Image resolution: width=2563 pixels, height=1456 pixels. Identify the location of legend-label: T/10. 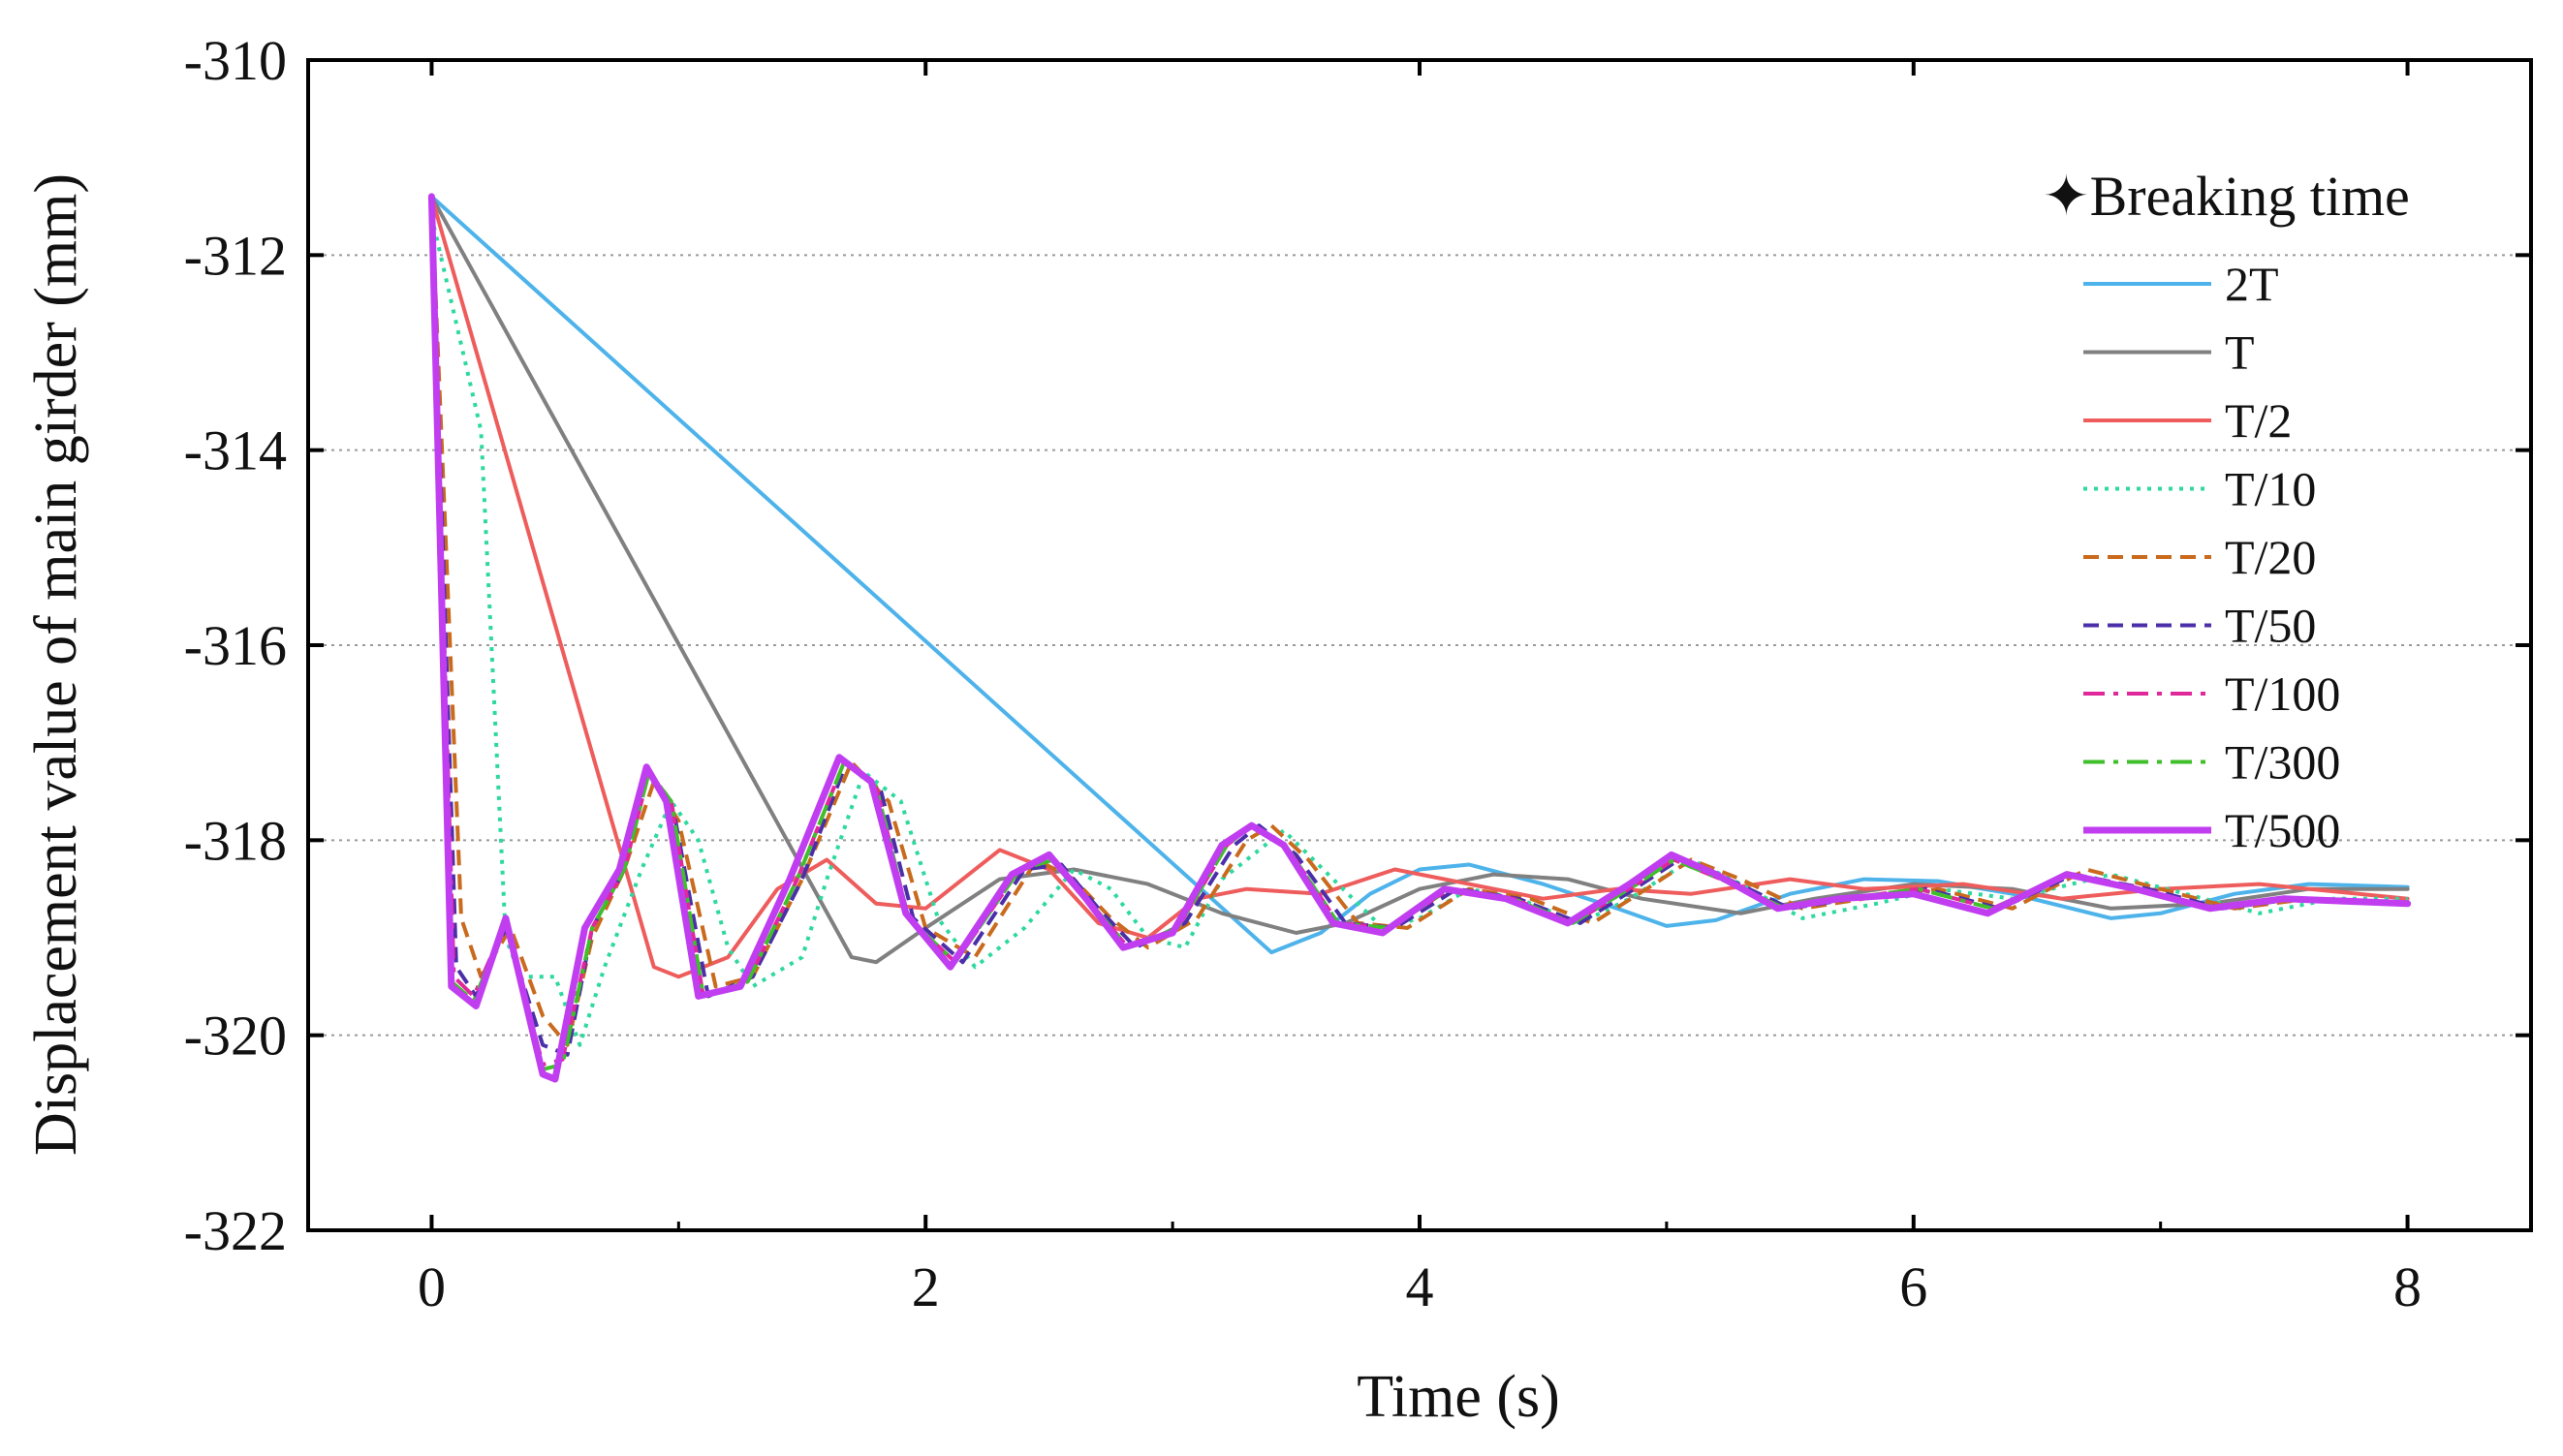
(2270, 489).